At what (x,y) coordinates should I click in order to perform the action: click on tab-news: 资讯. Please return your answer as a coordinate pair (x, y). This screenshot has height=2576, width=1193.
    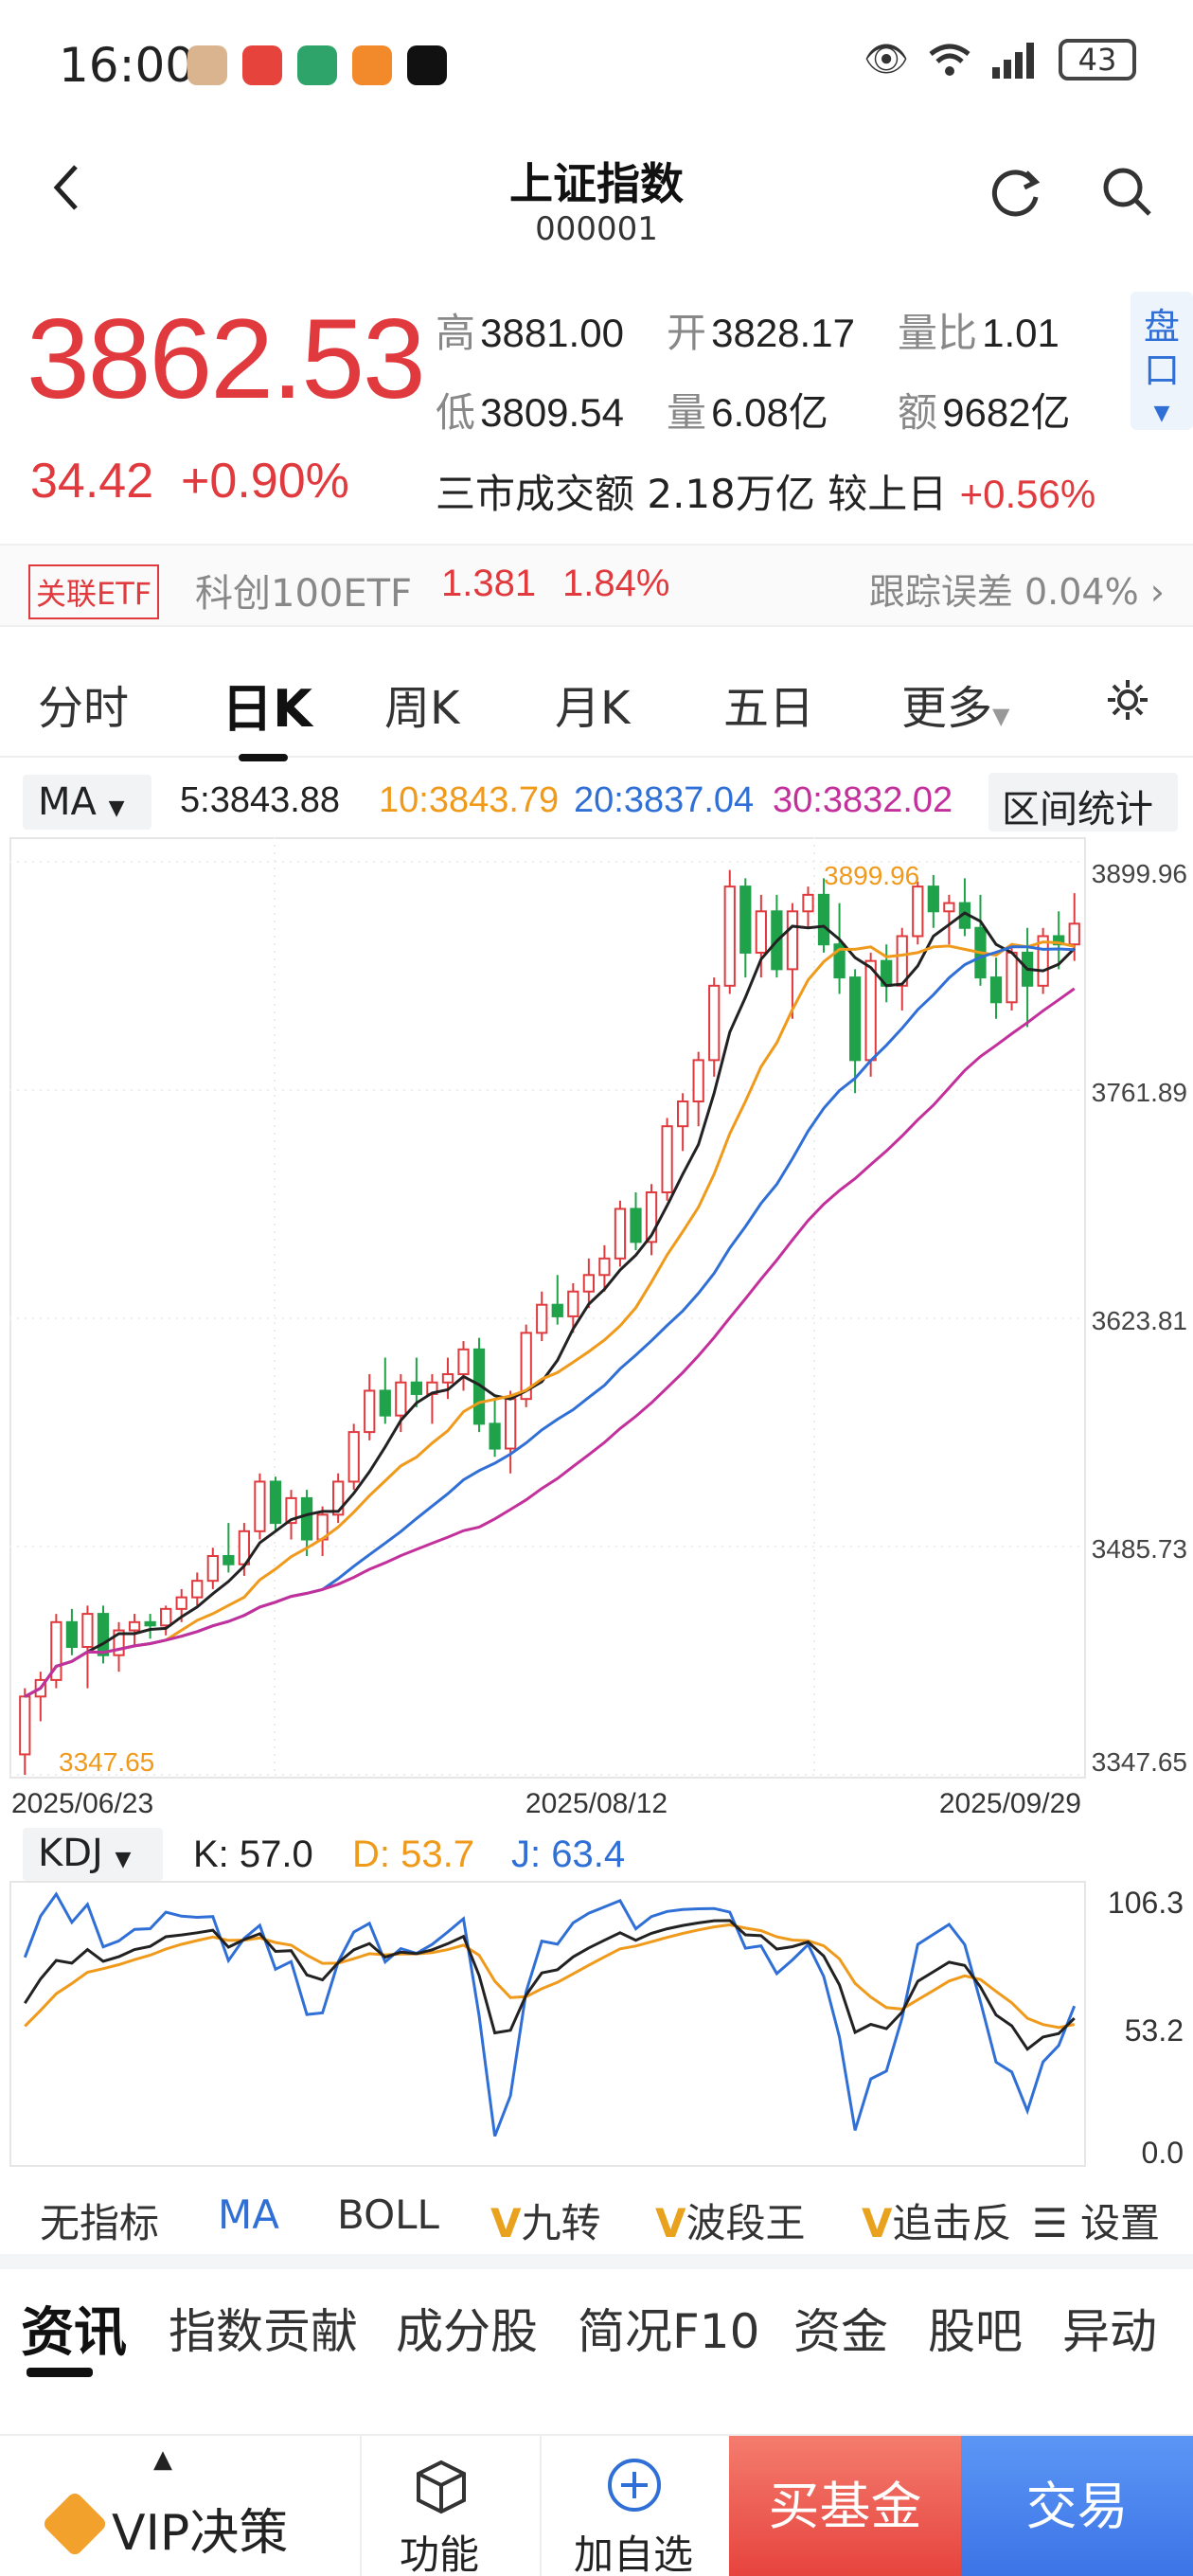
    Looking at the image, I should click on (74, 2333).